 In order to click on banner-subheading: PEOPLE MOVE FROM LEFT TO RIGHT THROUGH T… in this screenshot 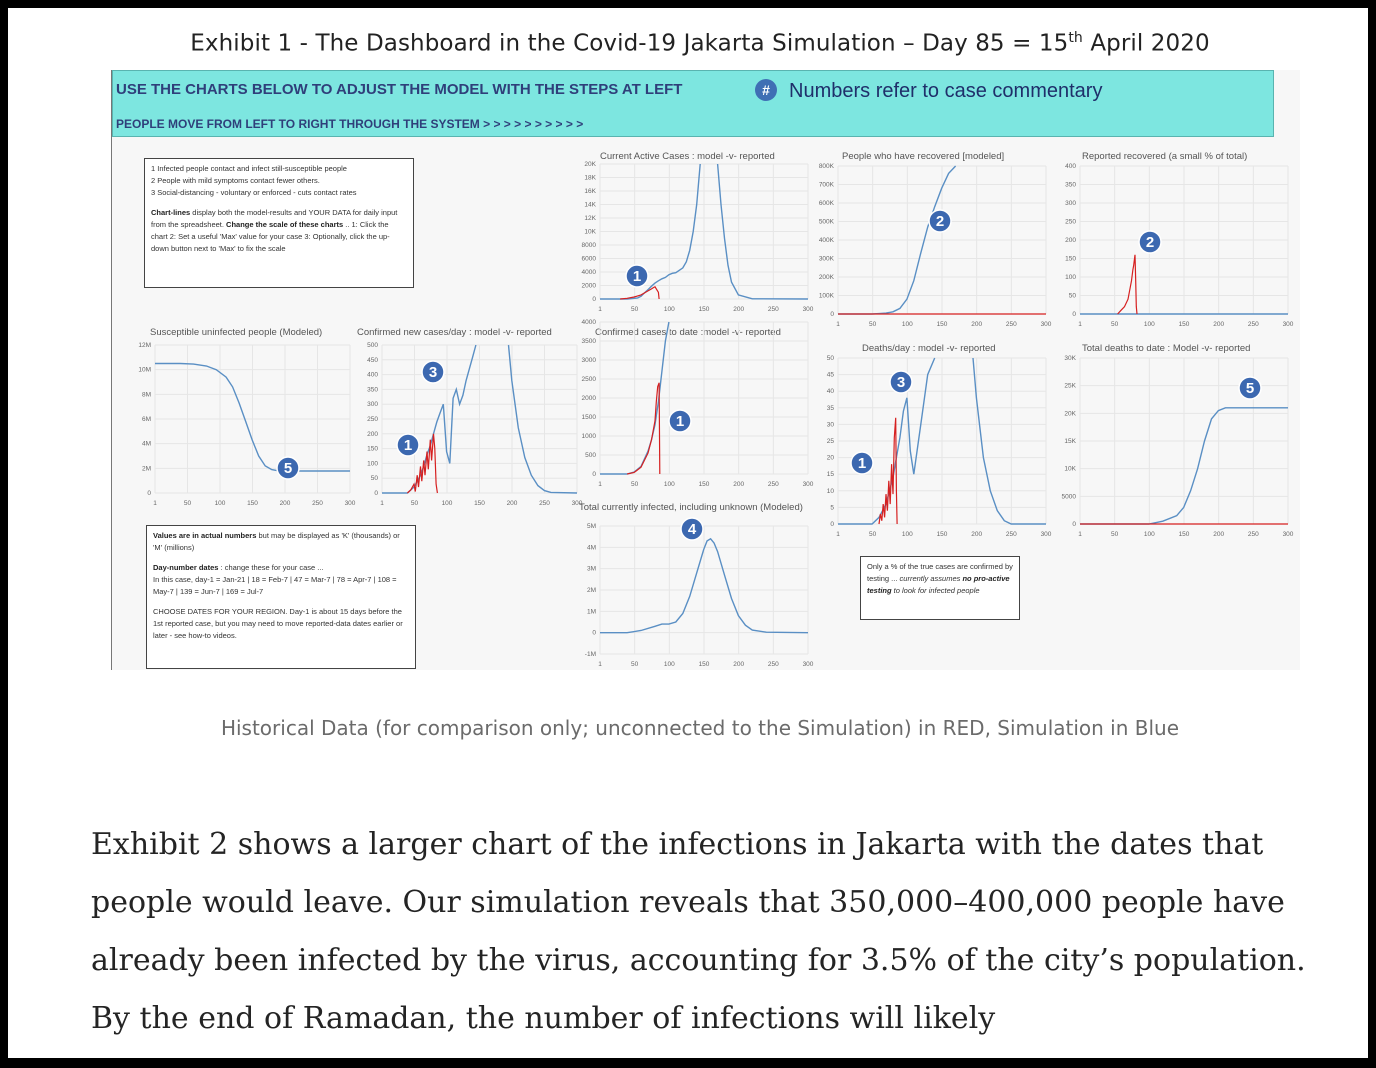, I will do `click(350, 124)`.